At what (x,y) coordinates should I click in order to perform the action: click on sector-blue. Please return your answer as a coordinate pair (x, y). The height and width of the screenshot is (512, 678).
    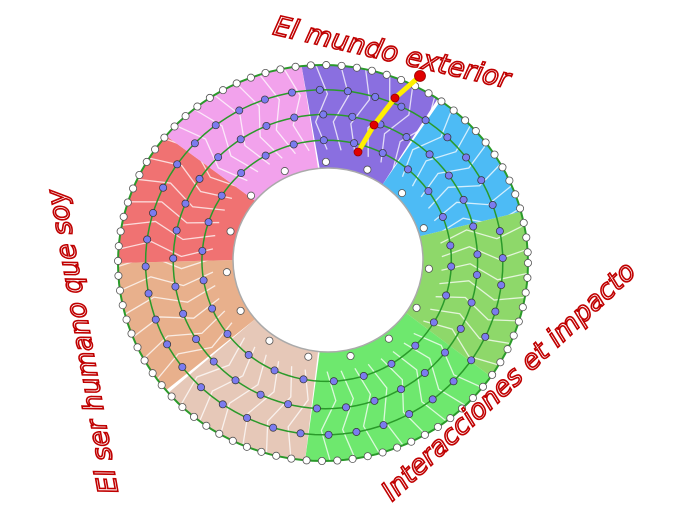
    Looking at the image, I should click on (451, 168).